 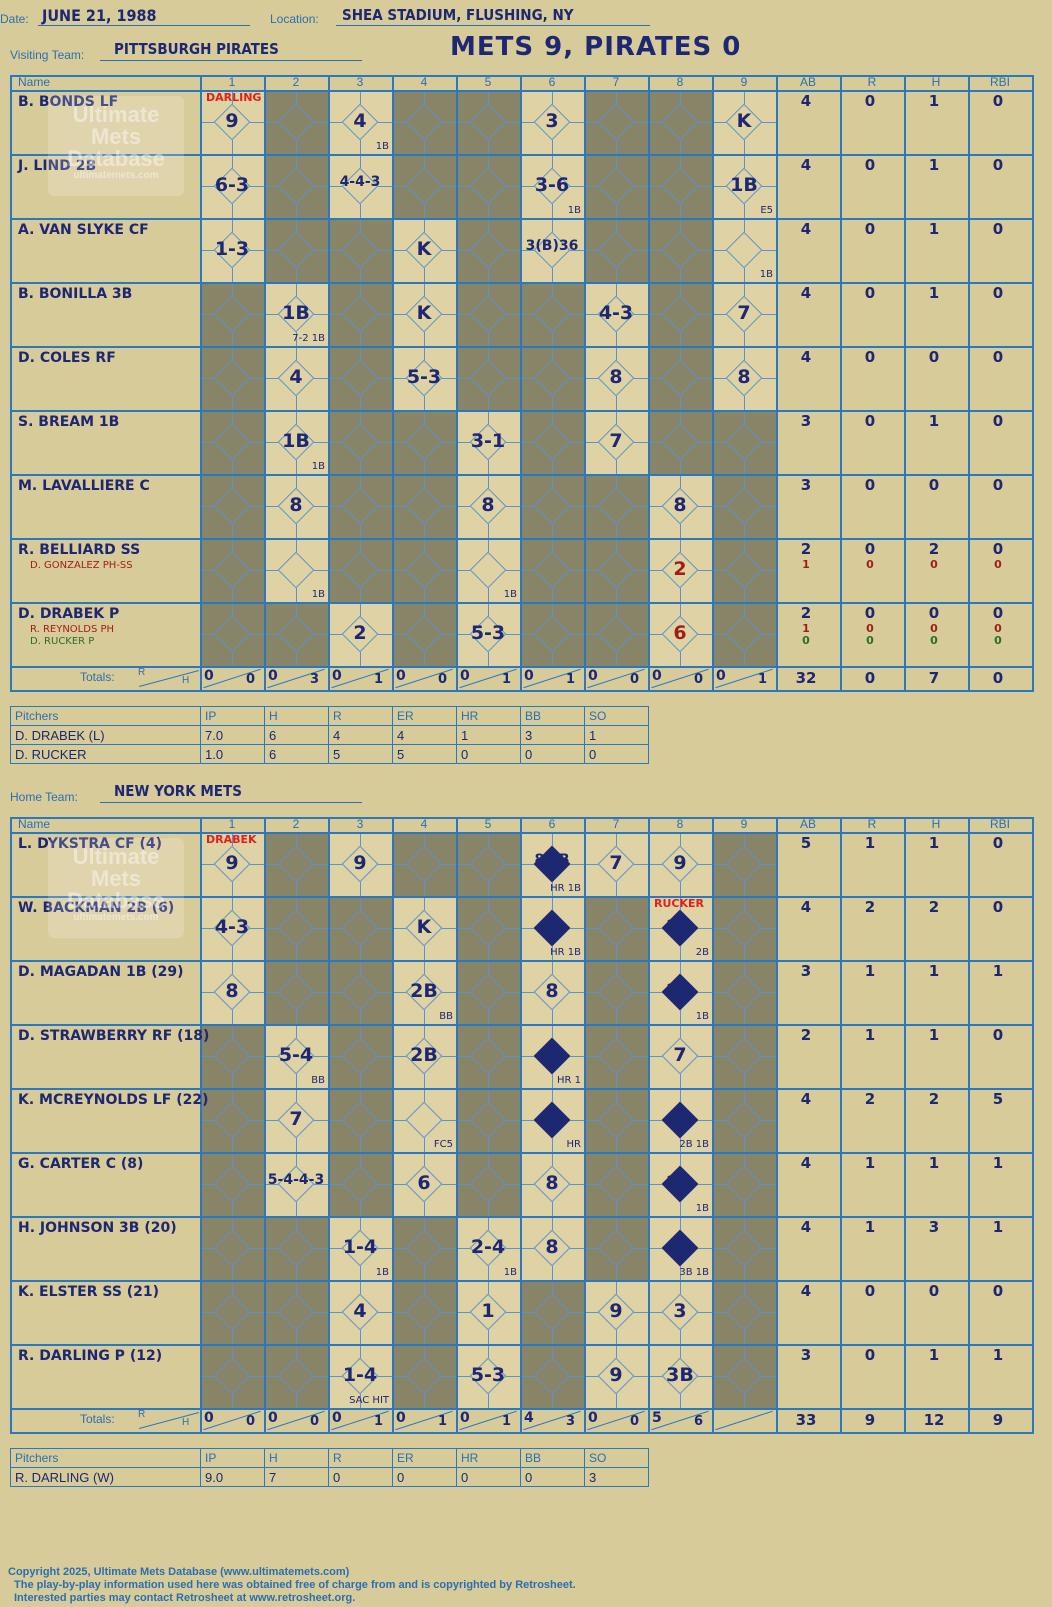 I want to click on pitcher-stat: 5, so click(x=360, y=754).